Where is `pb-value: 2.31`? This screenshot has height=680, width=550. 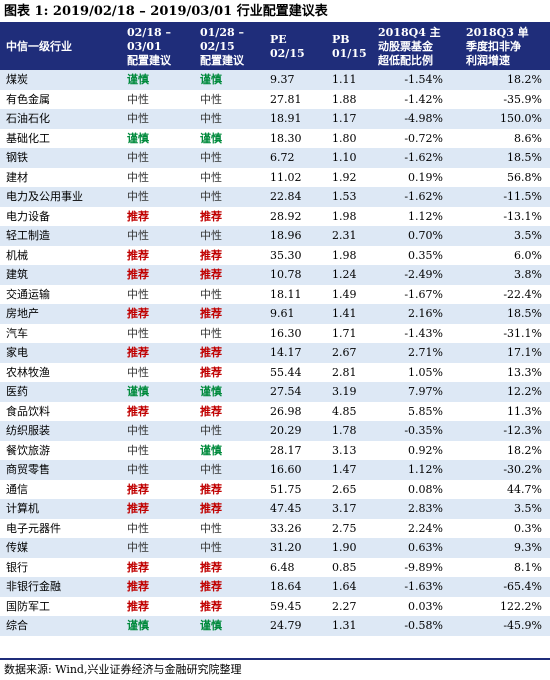
pb-value: 2.31 is located at coordinates (344, 235).